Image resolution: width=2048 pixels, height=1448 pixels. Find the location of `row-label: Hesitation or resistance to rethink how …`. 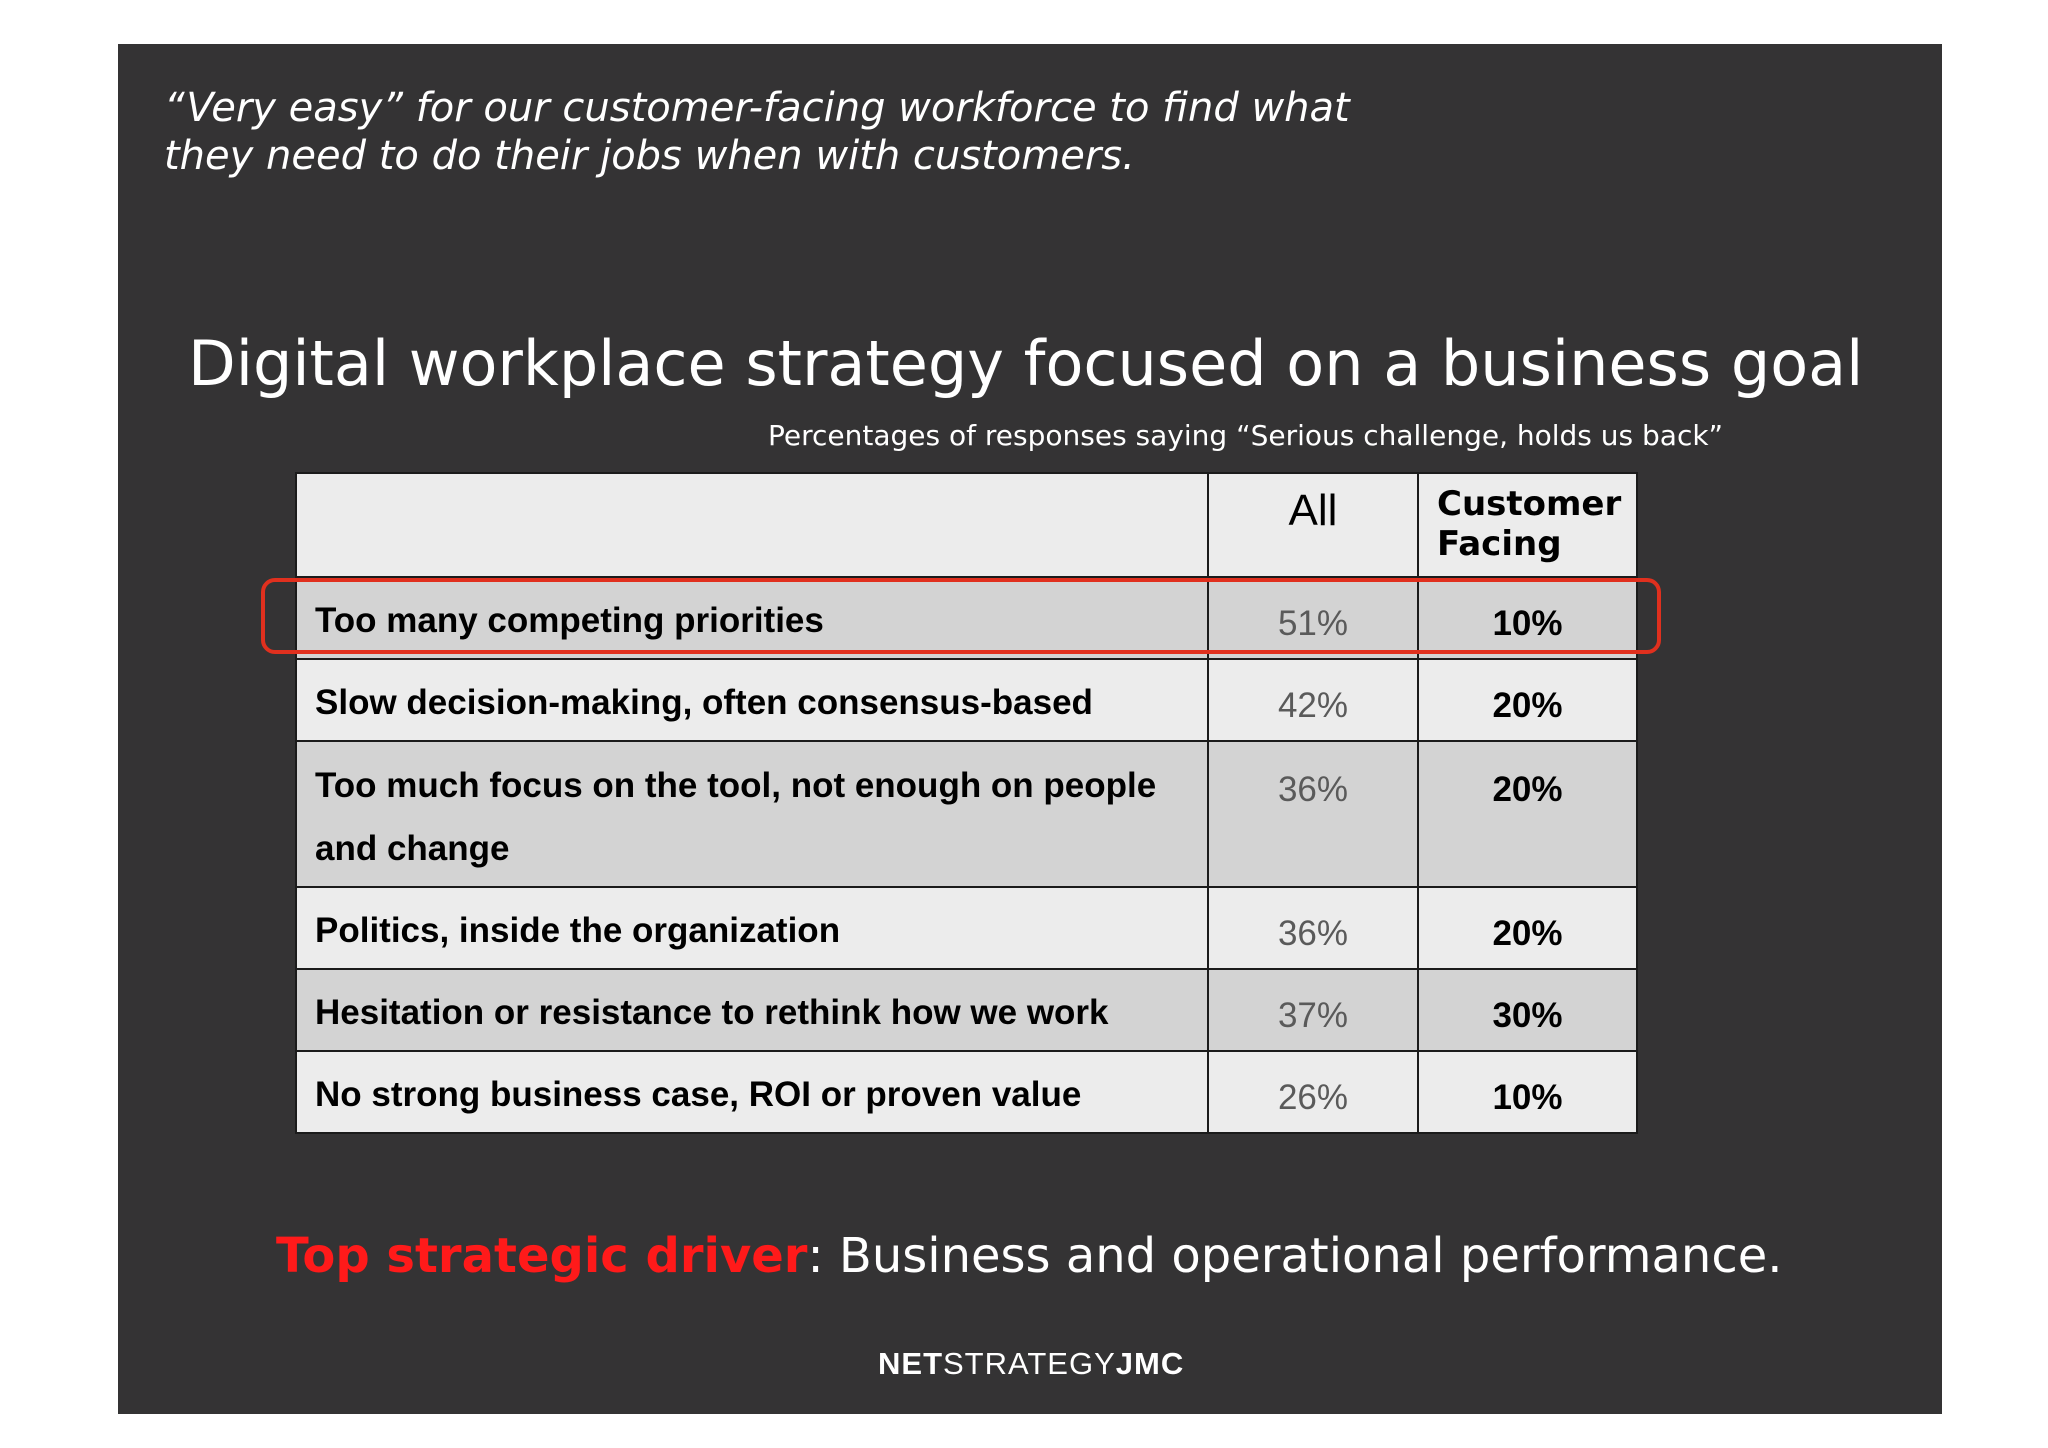

row-label: Hesitation or resistance to rethink how … is located at coordinates (752, 1010).